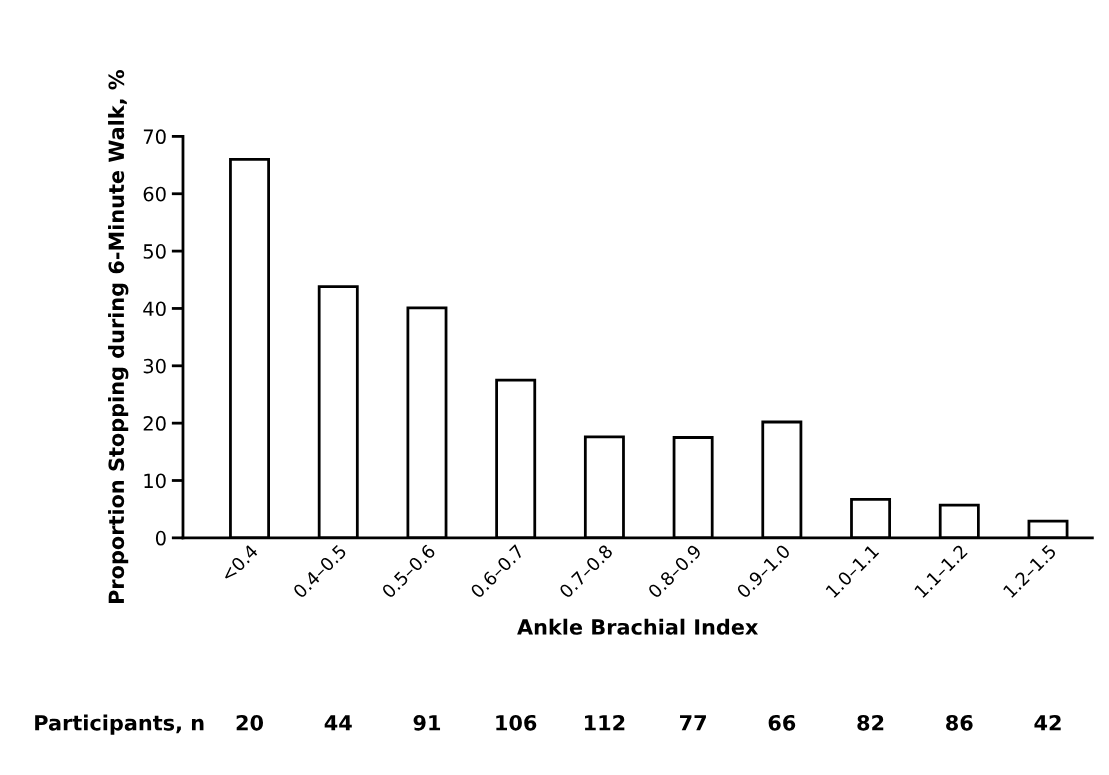  What do you see at coordinates (1047, 722) in the screenshot?
I see `text: 42` at bounding box center [1047, 722].